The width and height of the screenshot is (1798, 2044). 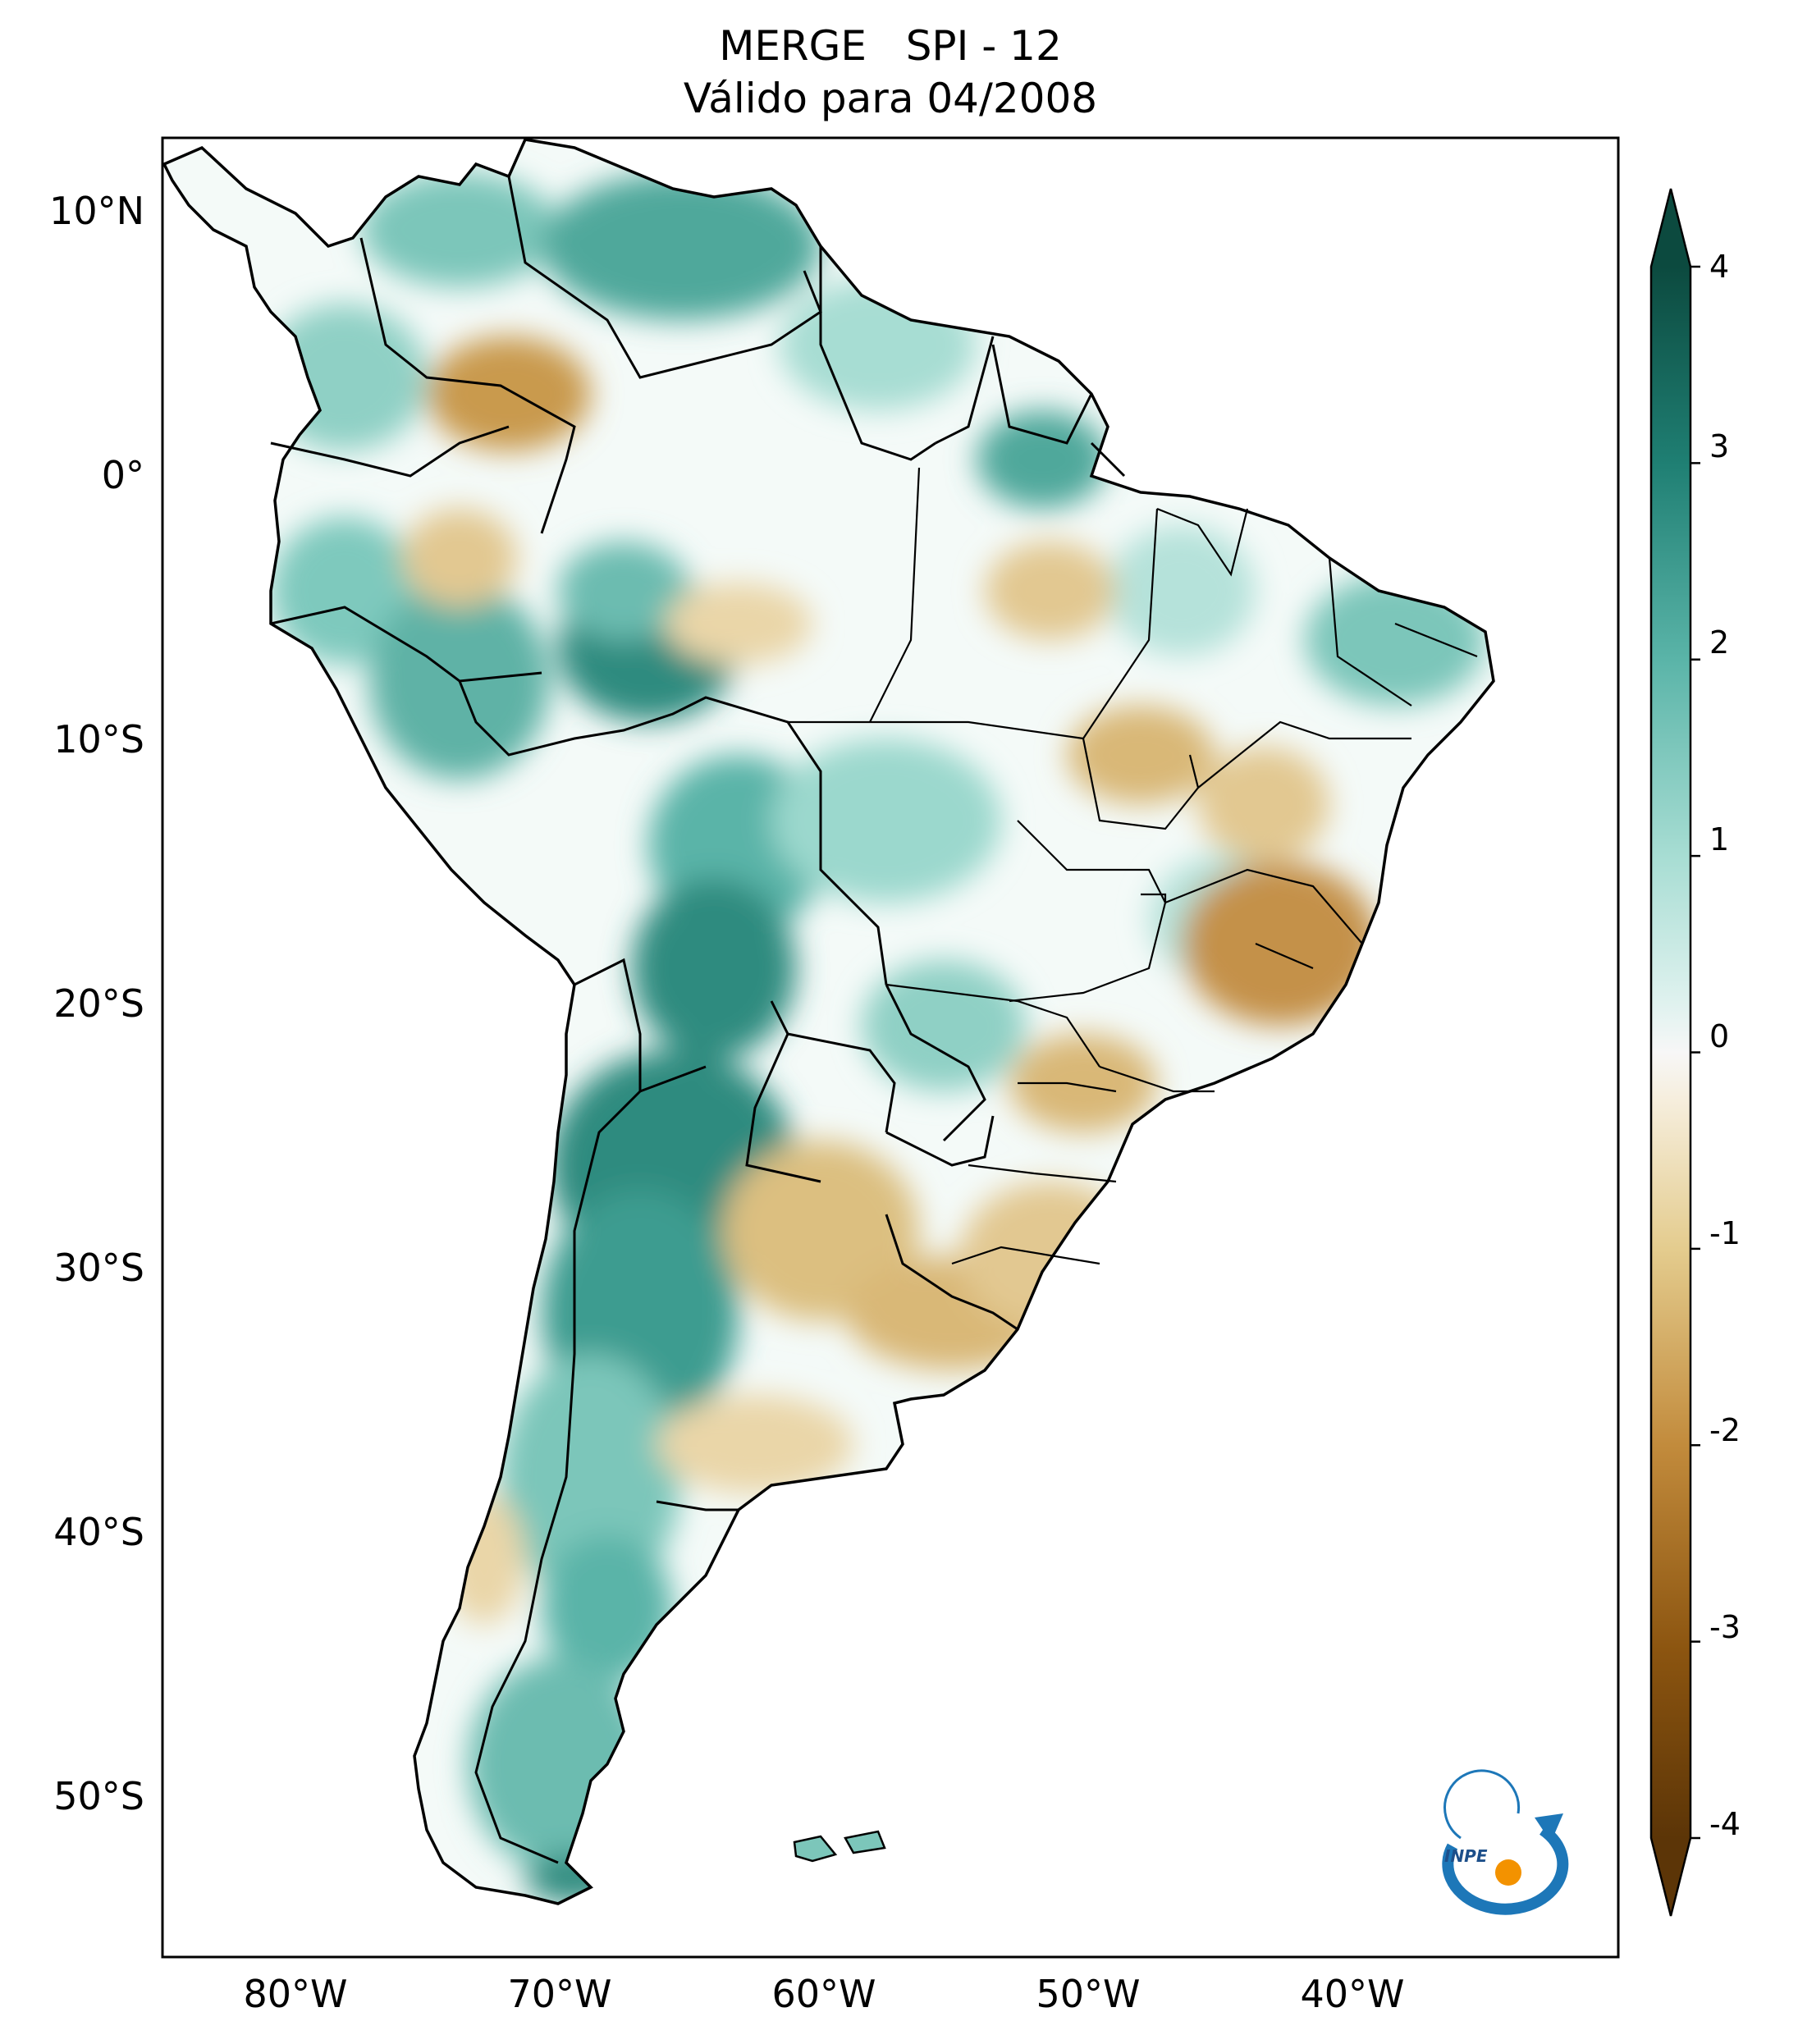 What do you see at coordinates (1725, 1233) in the screenshot?
I see `colorbar-tick-label: -1` at bounding box center [1725, 1233].